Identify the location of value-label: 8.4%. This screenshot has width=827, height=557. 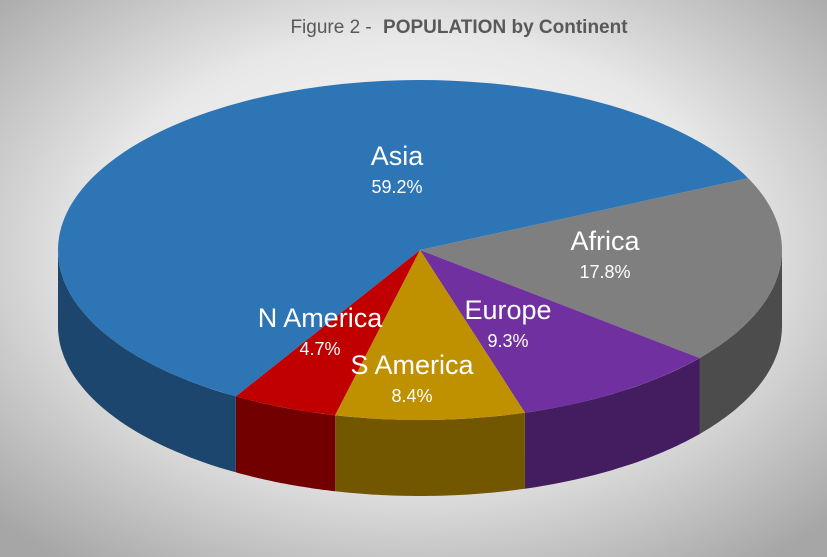
(411, 396).